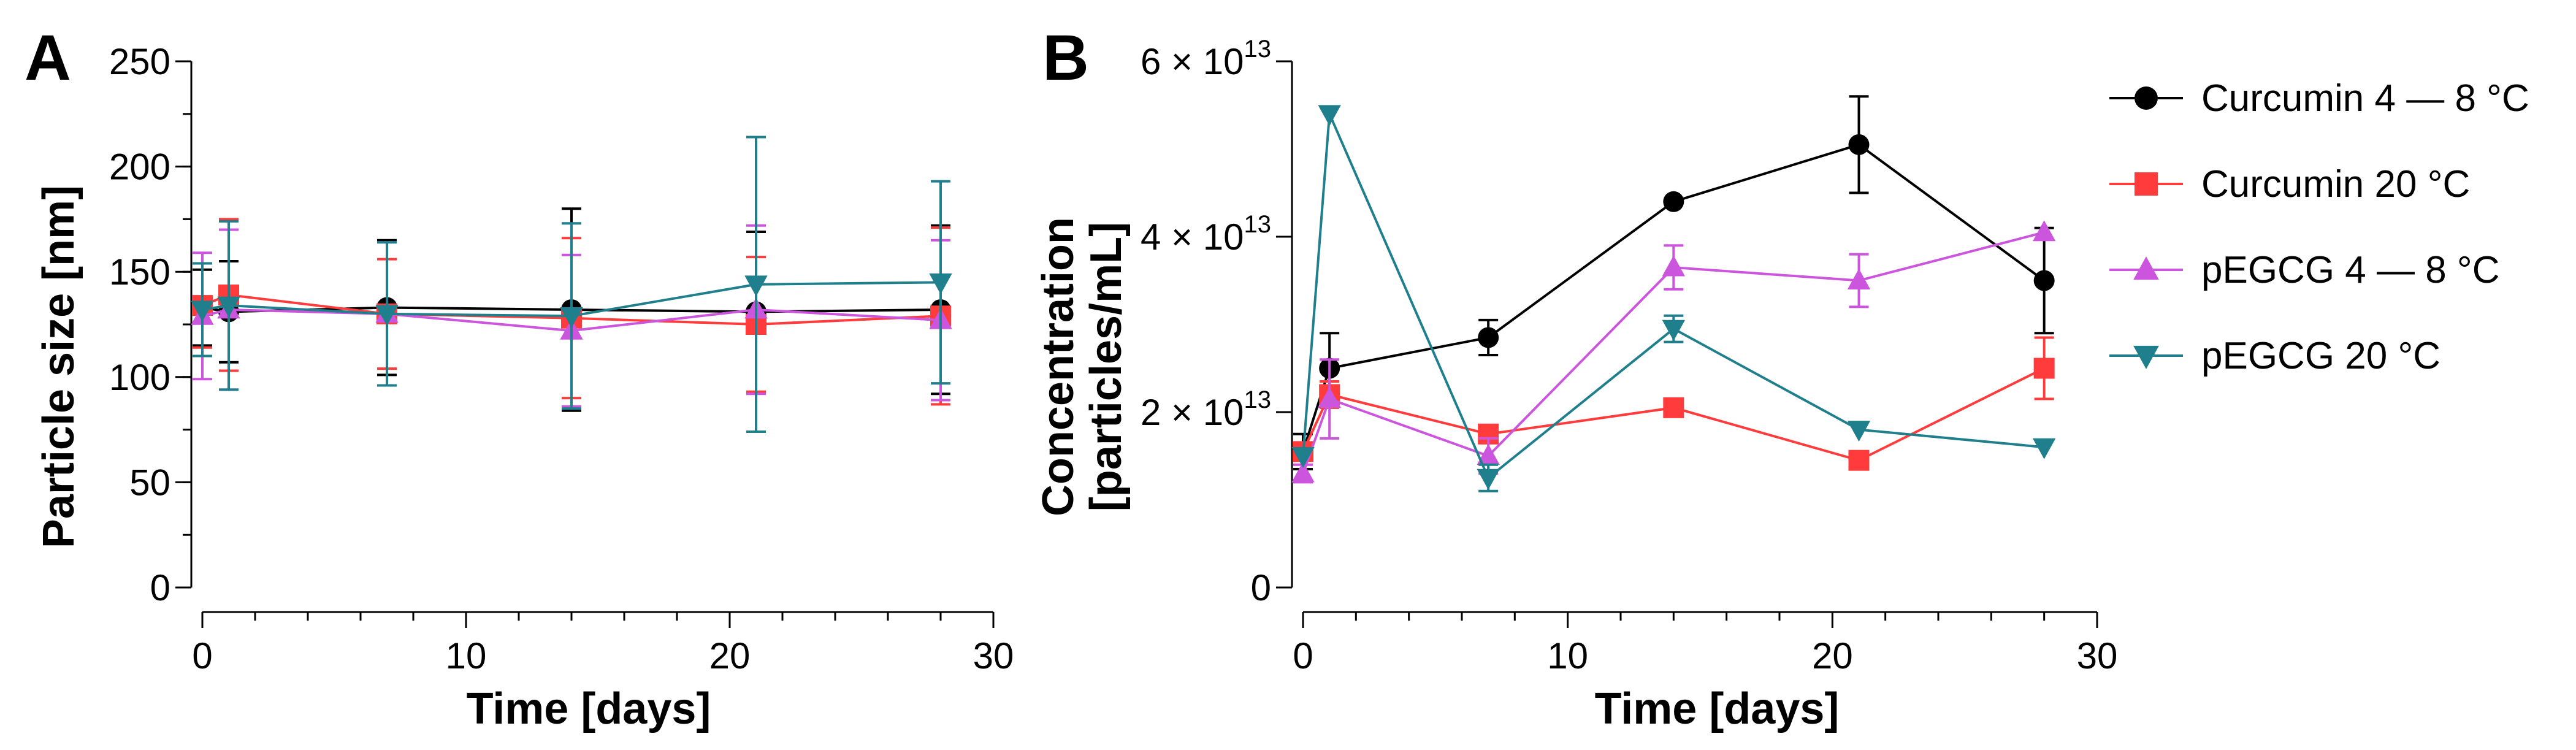 This screenshot has height=750, width=2576. What do you see at coordinates (58, 366) in the screenshot?
I see `panel-a-y-axis-title: Particle size [nm]` at bounding box center [58, 366].